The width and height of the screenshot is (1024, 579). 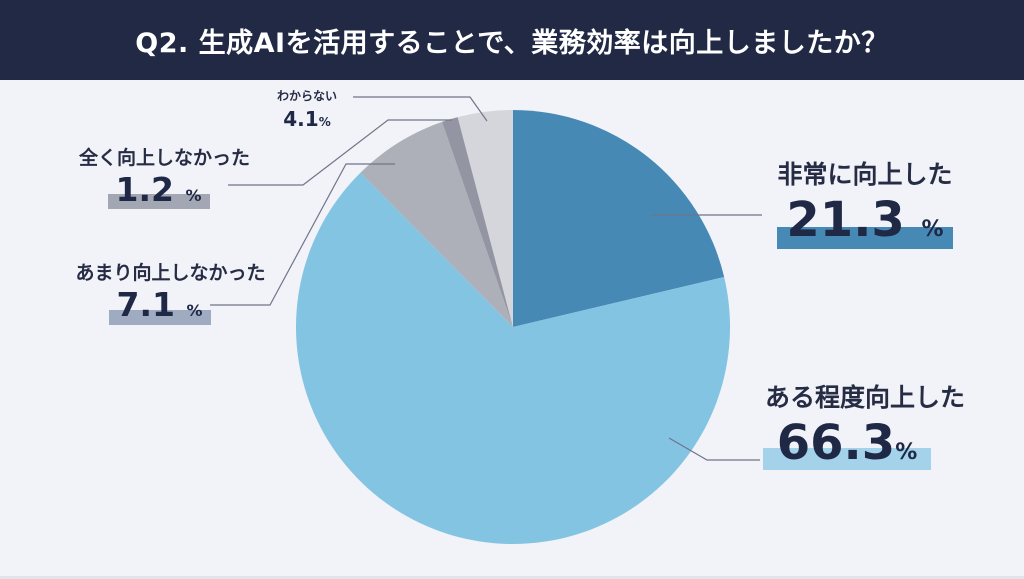 What do you see at coordinates (512, 43) in the screenshot?
I see `chart-title: Q2. 生成AIを活用することで、業務効率は向上しましたか？` at bounding box center [512, 43].